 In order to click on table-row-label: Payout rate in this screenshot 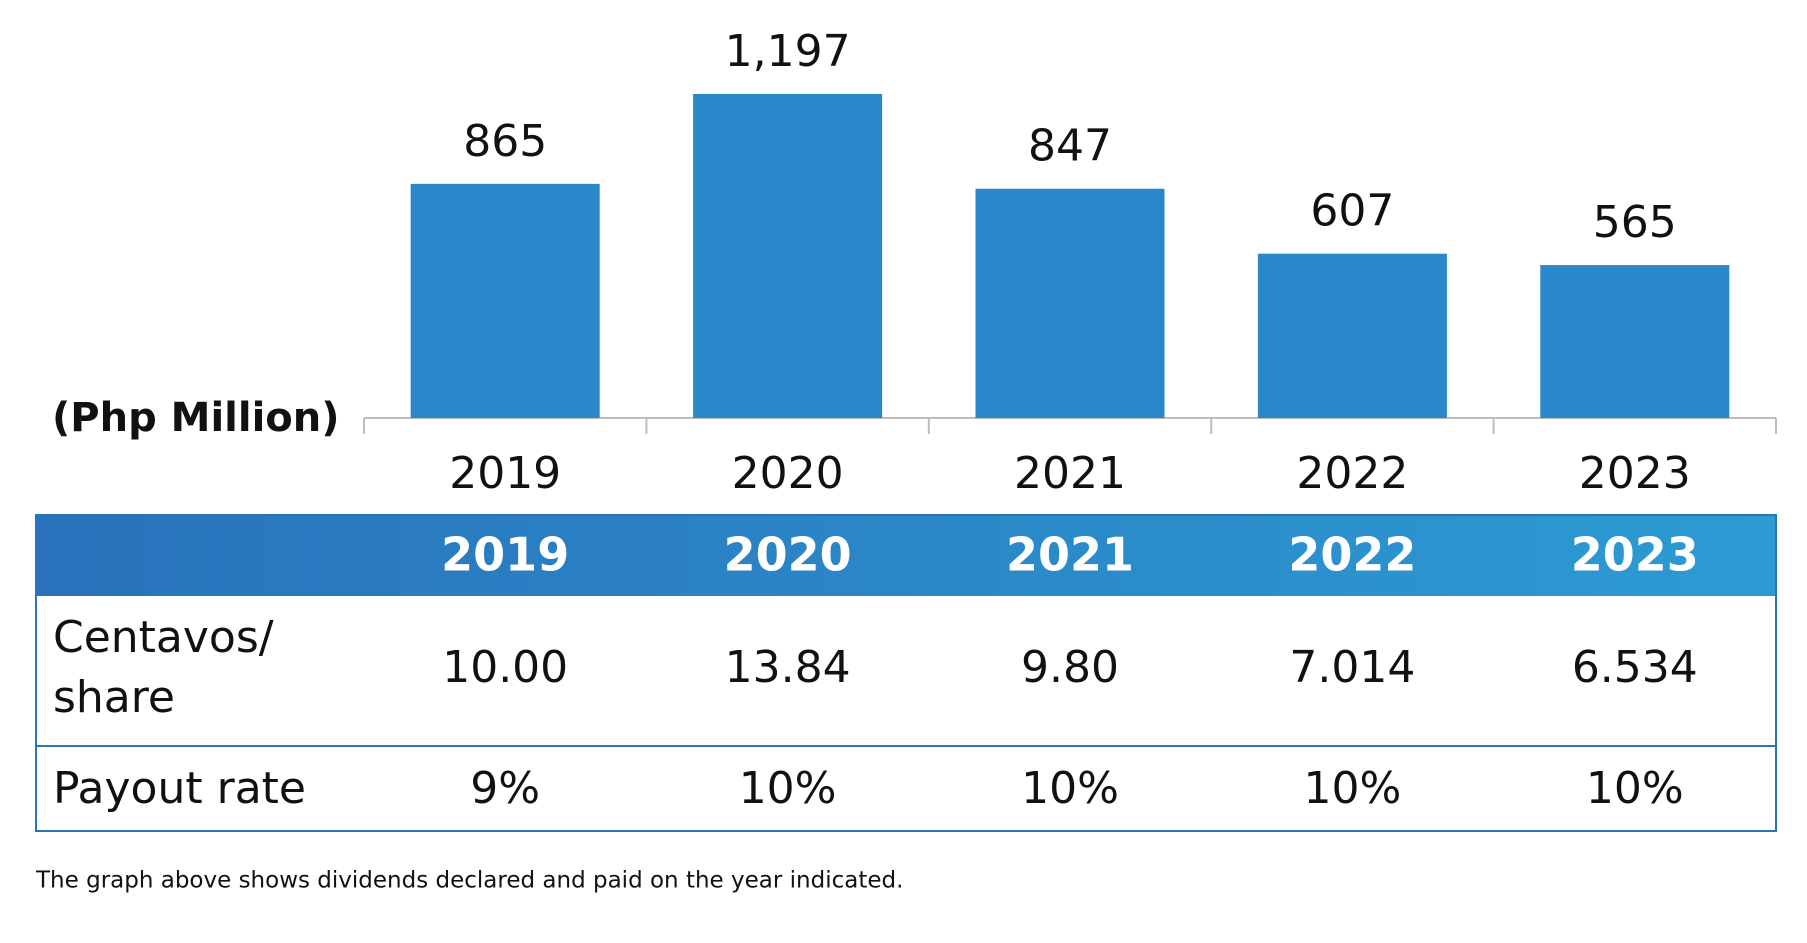, I will do `click(179, 788)`.